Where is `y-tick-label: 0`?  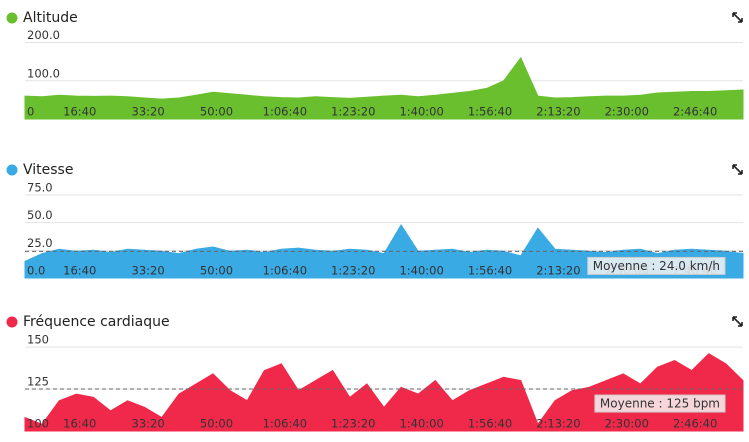 y-tick-label: 0 is located at coordinates (30, 112).